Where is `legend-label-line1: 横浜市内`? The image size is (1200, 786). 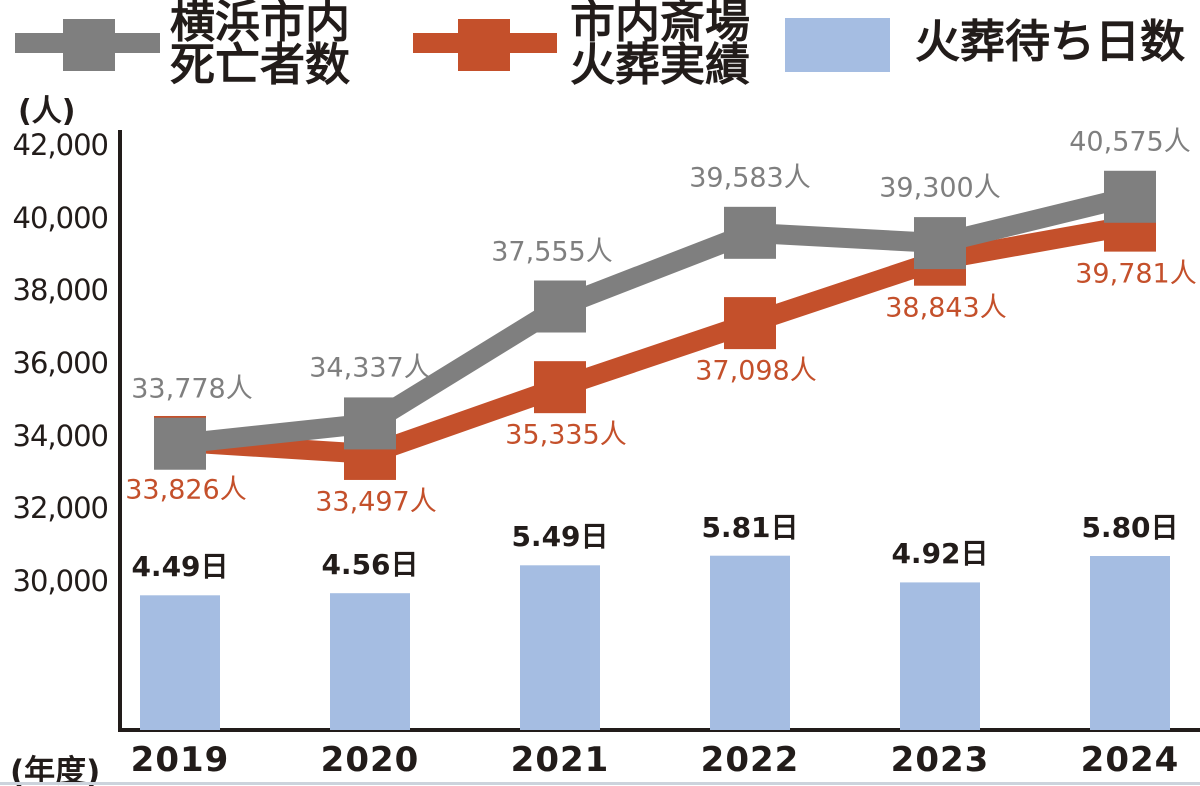
legend-label-line1: 横浜市内 is located at coordinates (260, 24).